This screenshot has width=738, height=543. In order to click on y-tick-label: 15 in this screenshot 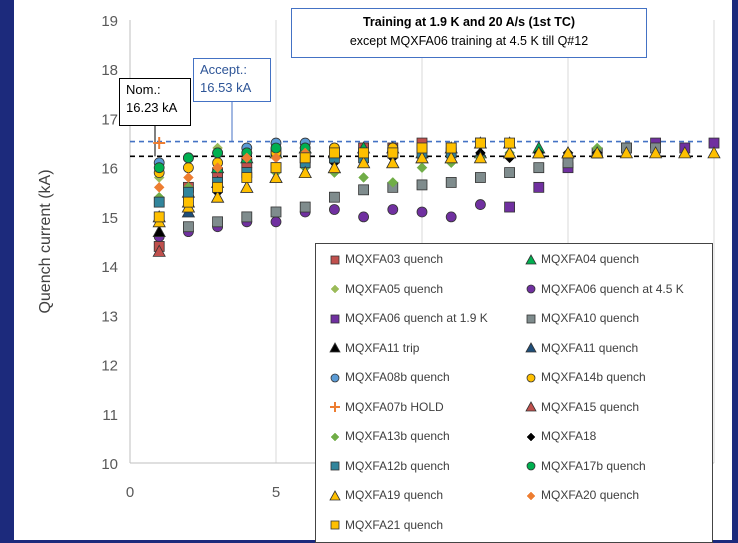, I will do `click(109, 218)`.